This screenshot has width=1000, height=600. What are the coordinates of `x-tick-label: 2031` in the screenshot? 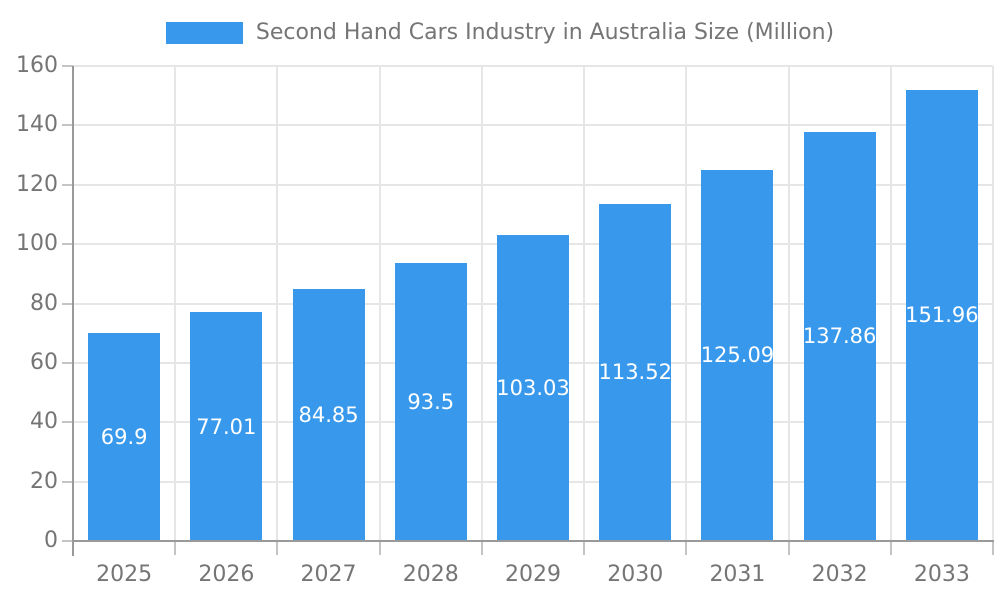 It's located at (737, 574).